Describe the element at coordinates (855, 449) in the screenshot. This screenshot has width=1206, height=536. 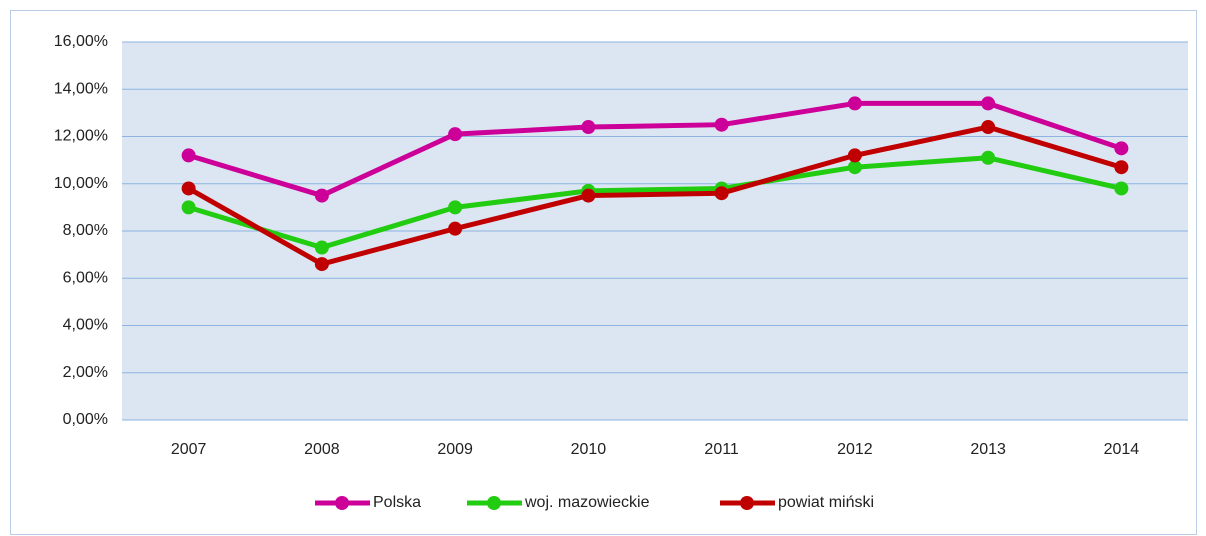
I see `x-tick-label: 2012` at that location.